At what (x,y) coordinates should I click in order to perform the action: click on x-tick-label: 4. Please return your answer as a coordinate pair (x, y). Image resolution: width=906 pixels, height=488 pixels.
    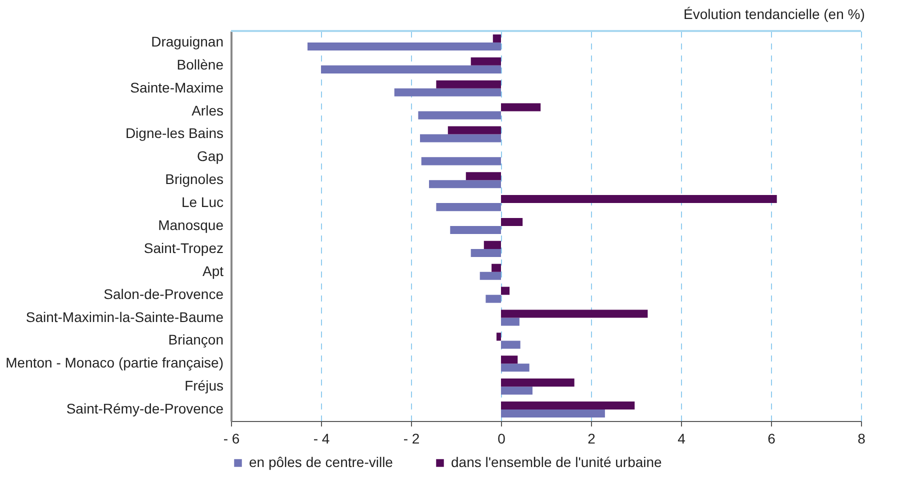
    Looking at the image, I should click on (682, 438).